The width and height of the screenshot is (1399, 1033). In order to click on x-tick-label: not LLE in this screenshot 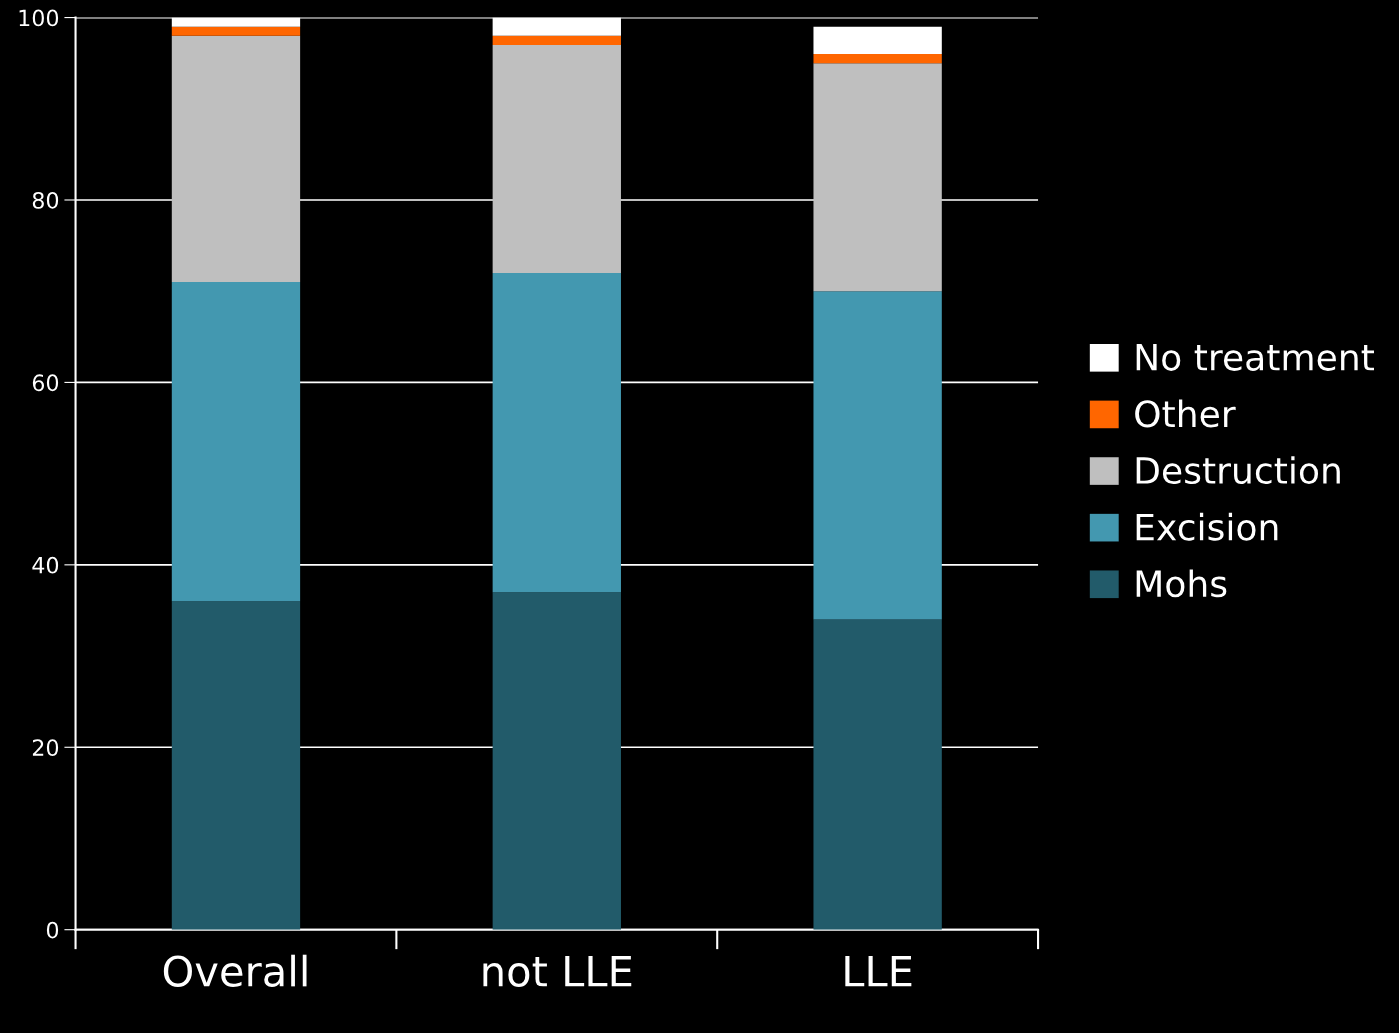, I will do `click(557, 971)`.